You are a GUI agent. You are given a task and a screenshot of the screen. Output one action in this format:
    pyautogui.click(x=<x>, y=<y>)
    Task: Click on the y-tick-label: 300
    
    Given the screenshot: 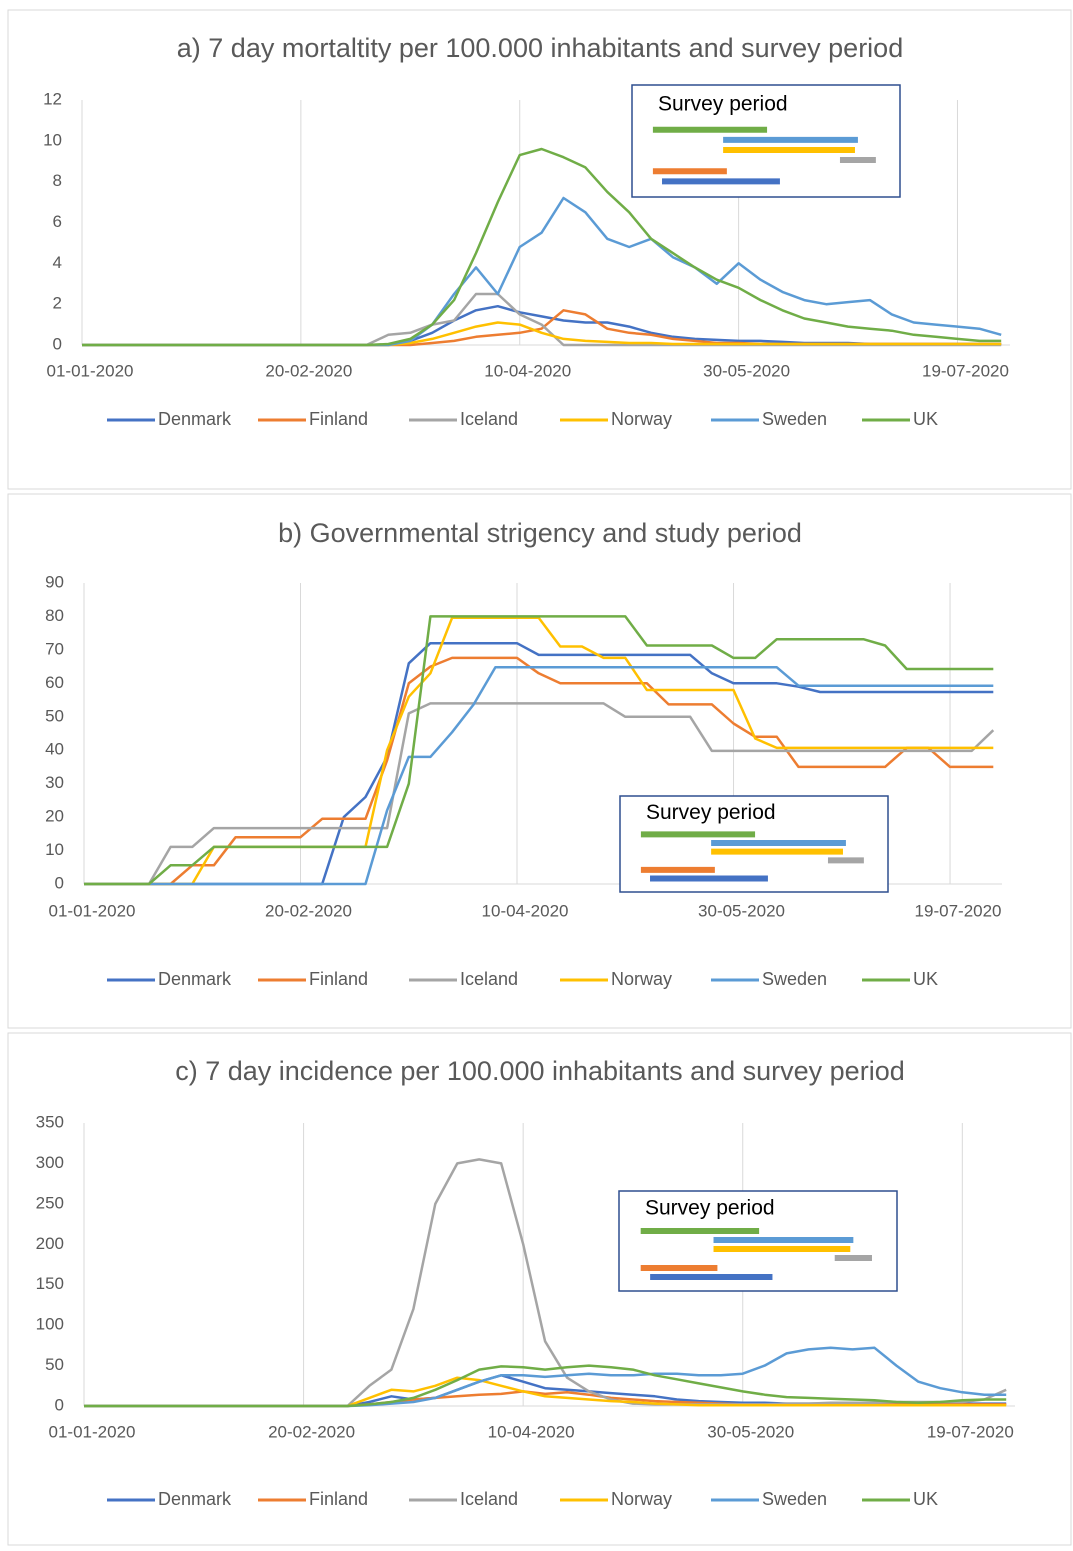 What is the action you would take?
    pyautogui.click(x=50, y=1162)
    